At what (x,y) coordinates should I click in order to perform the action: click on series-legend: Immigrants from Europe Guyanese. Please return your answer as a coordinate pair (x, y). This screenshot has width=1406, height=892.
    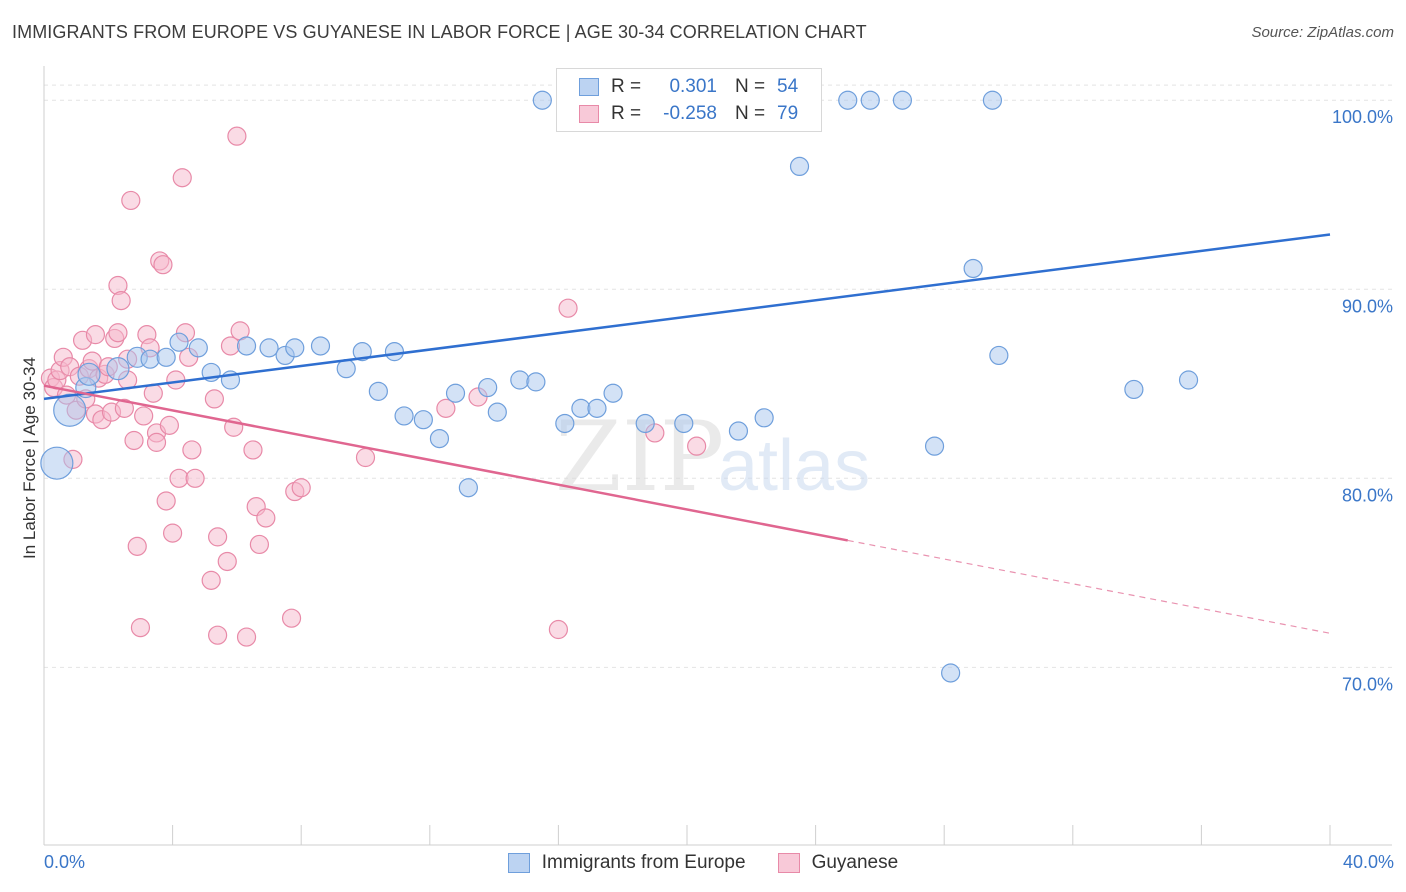
    Looking at the image, I should click on (703, 863).